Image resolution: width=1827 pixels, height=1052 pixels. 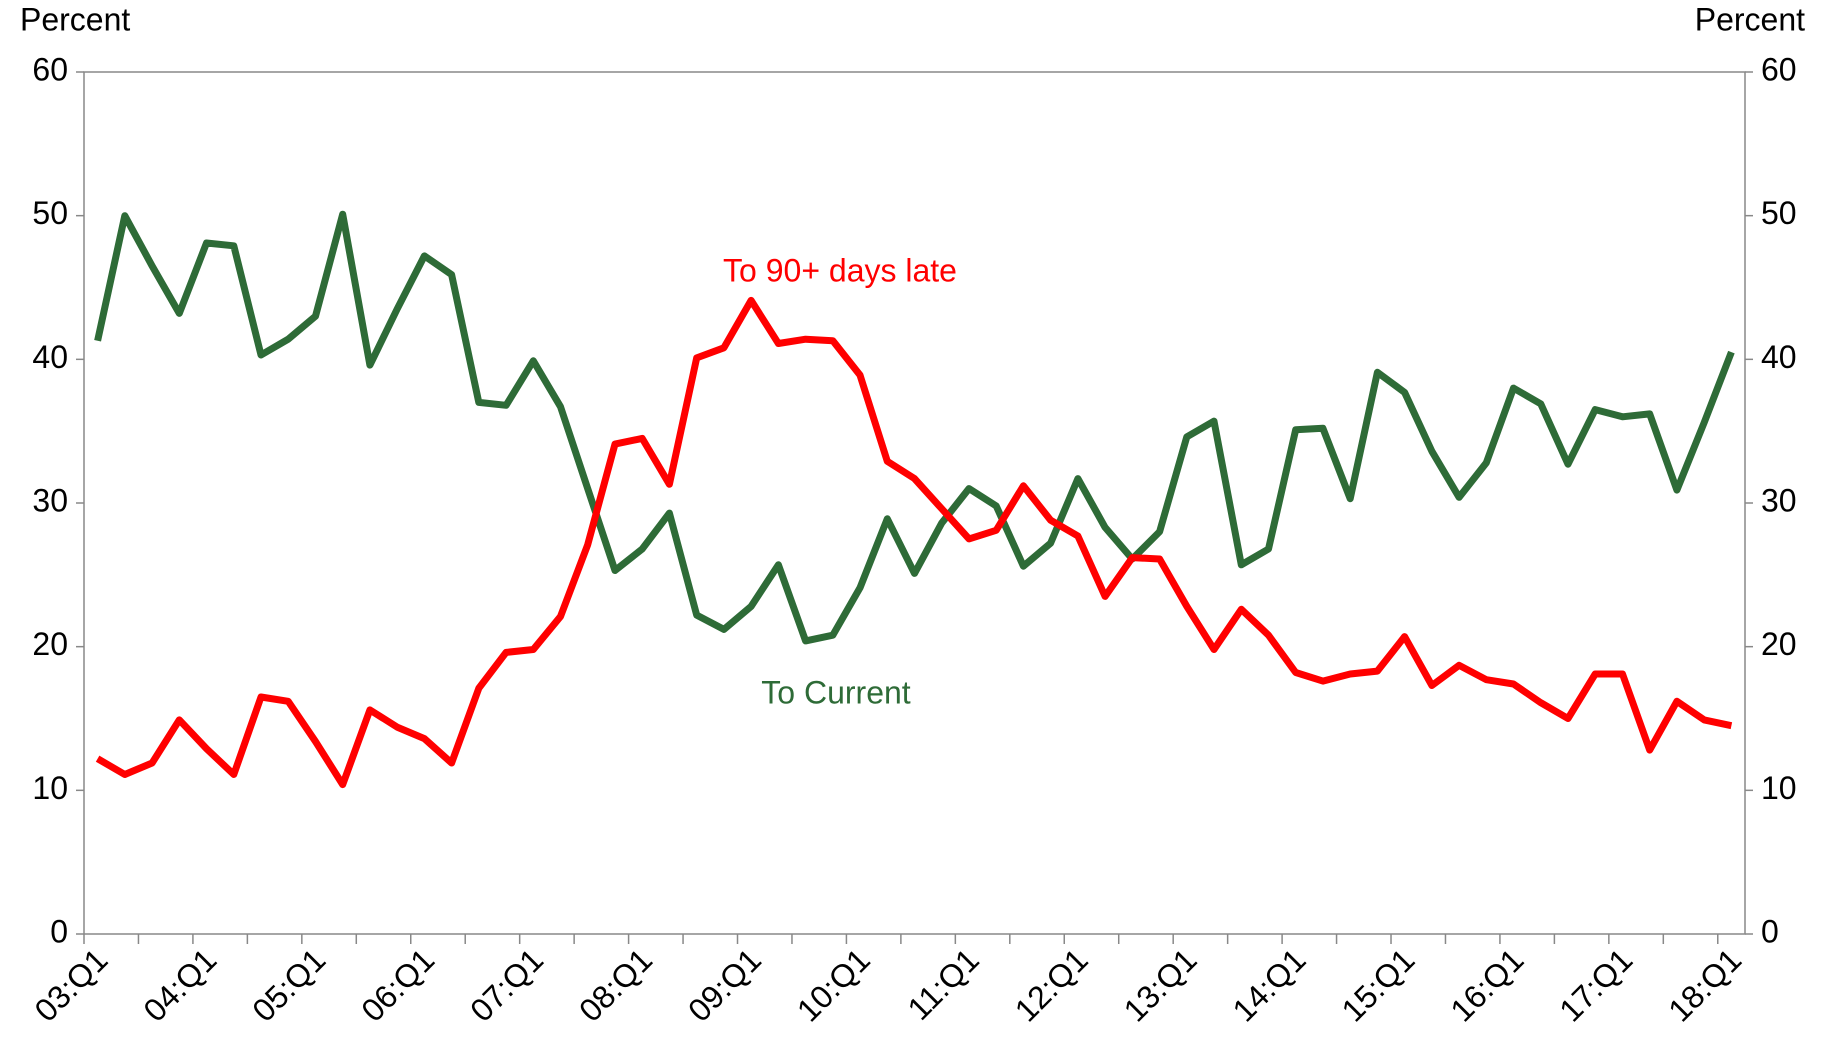 I want to click on x-tick-label: 17:Q1, so click(x=1595, y=984).